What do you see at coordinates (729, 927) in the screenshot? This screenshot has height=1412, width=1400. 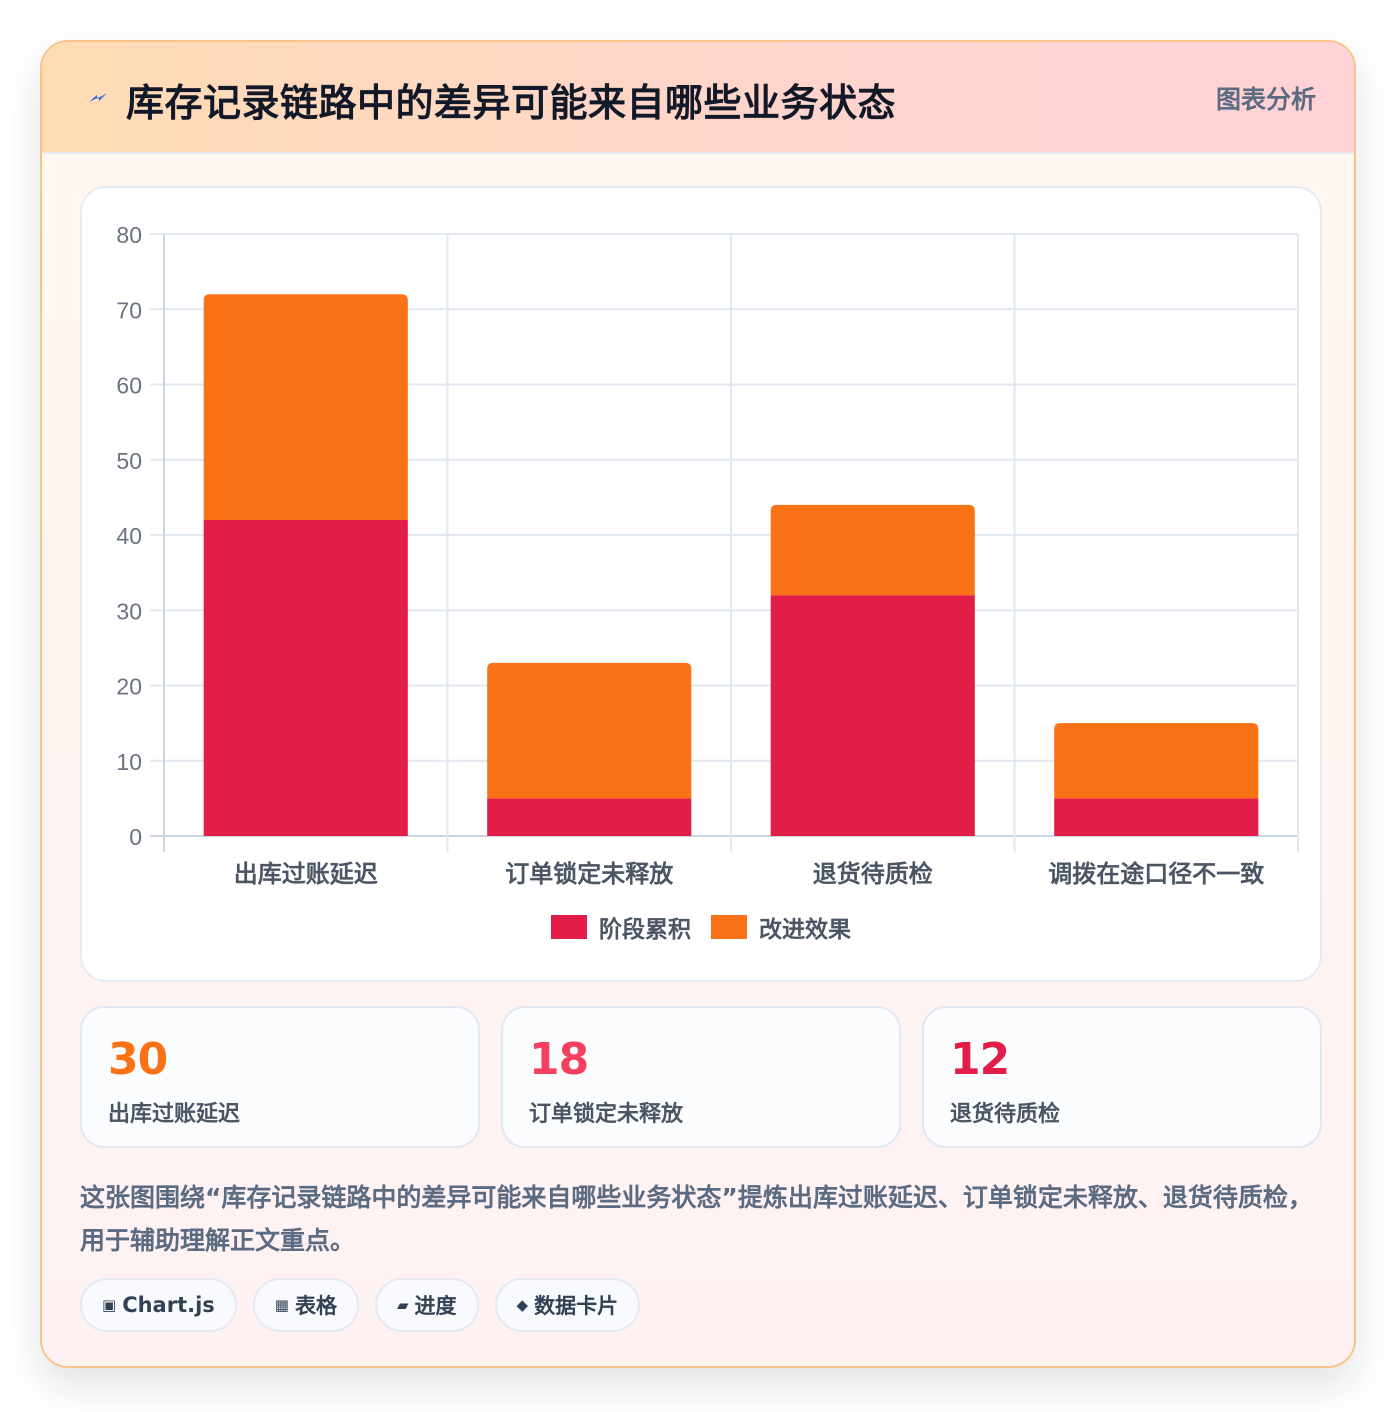 I see `legend-swatch-improvement` at bounding box center [729, 927].